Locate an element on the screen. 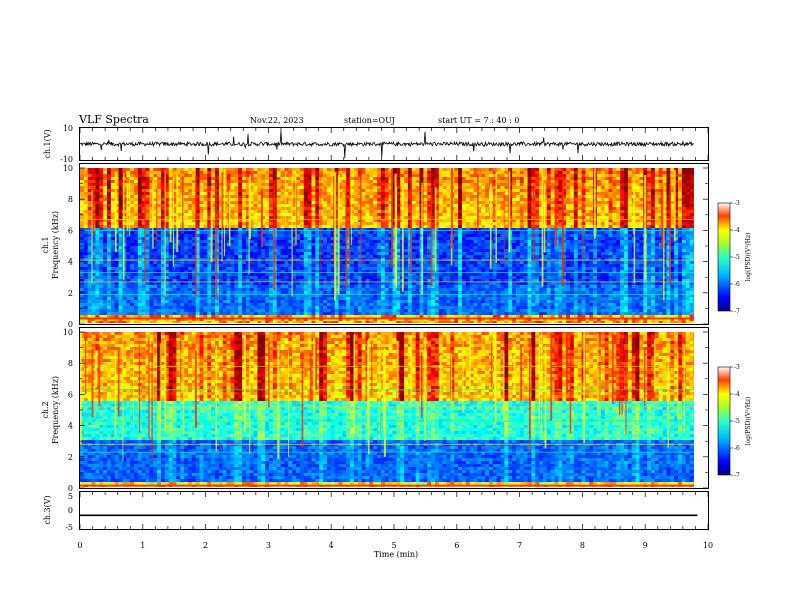 The height and width of the screenshot is (612, 792). ch1-waveform is located at coordinates (387, 144).